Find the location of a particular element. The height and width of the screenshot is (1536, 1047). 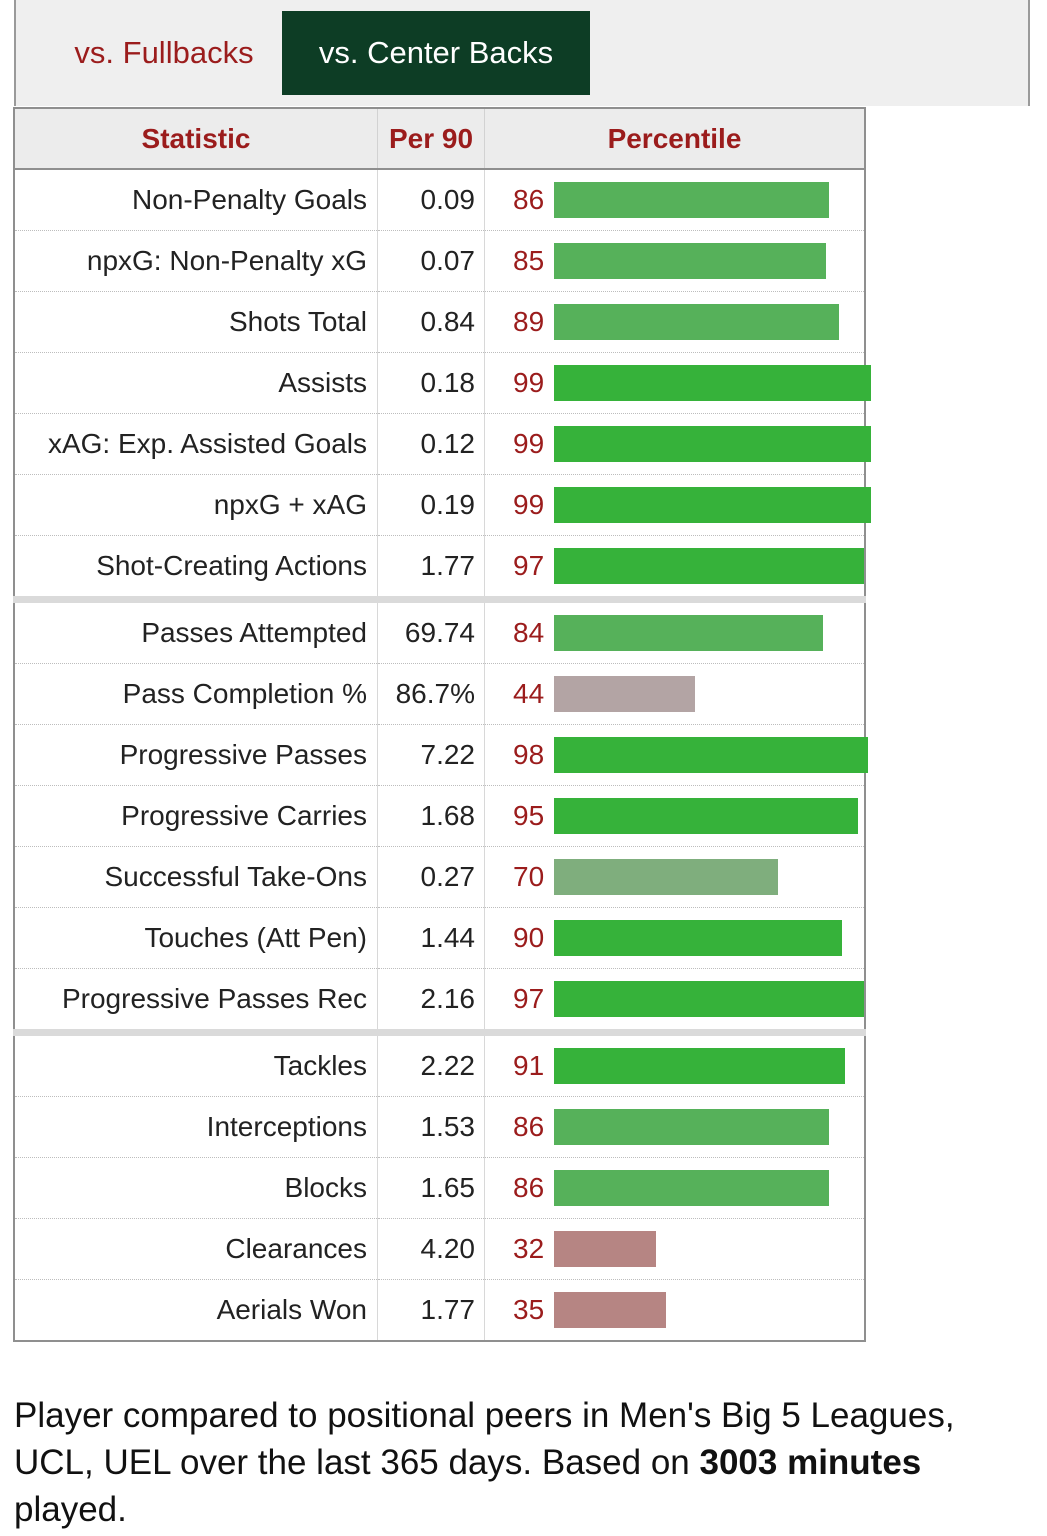

percentile-value: 70 is located at coordinates (529, 876).